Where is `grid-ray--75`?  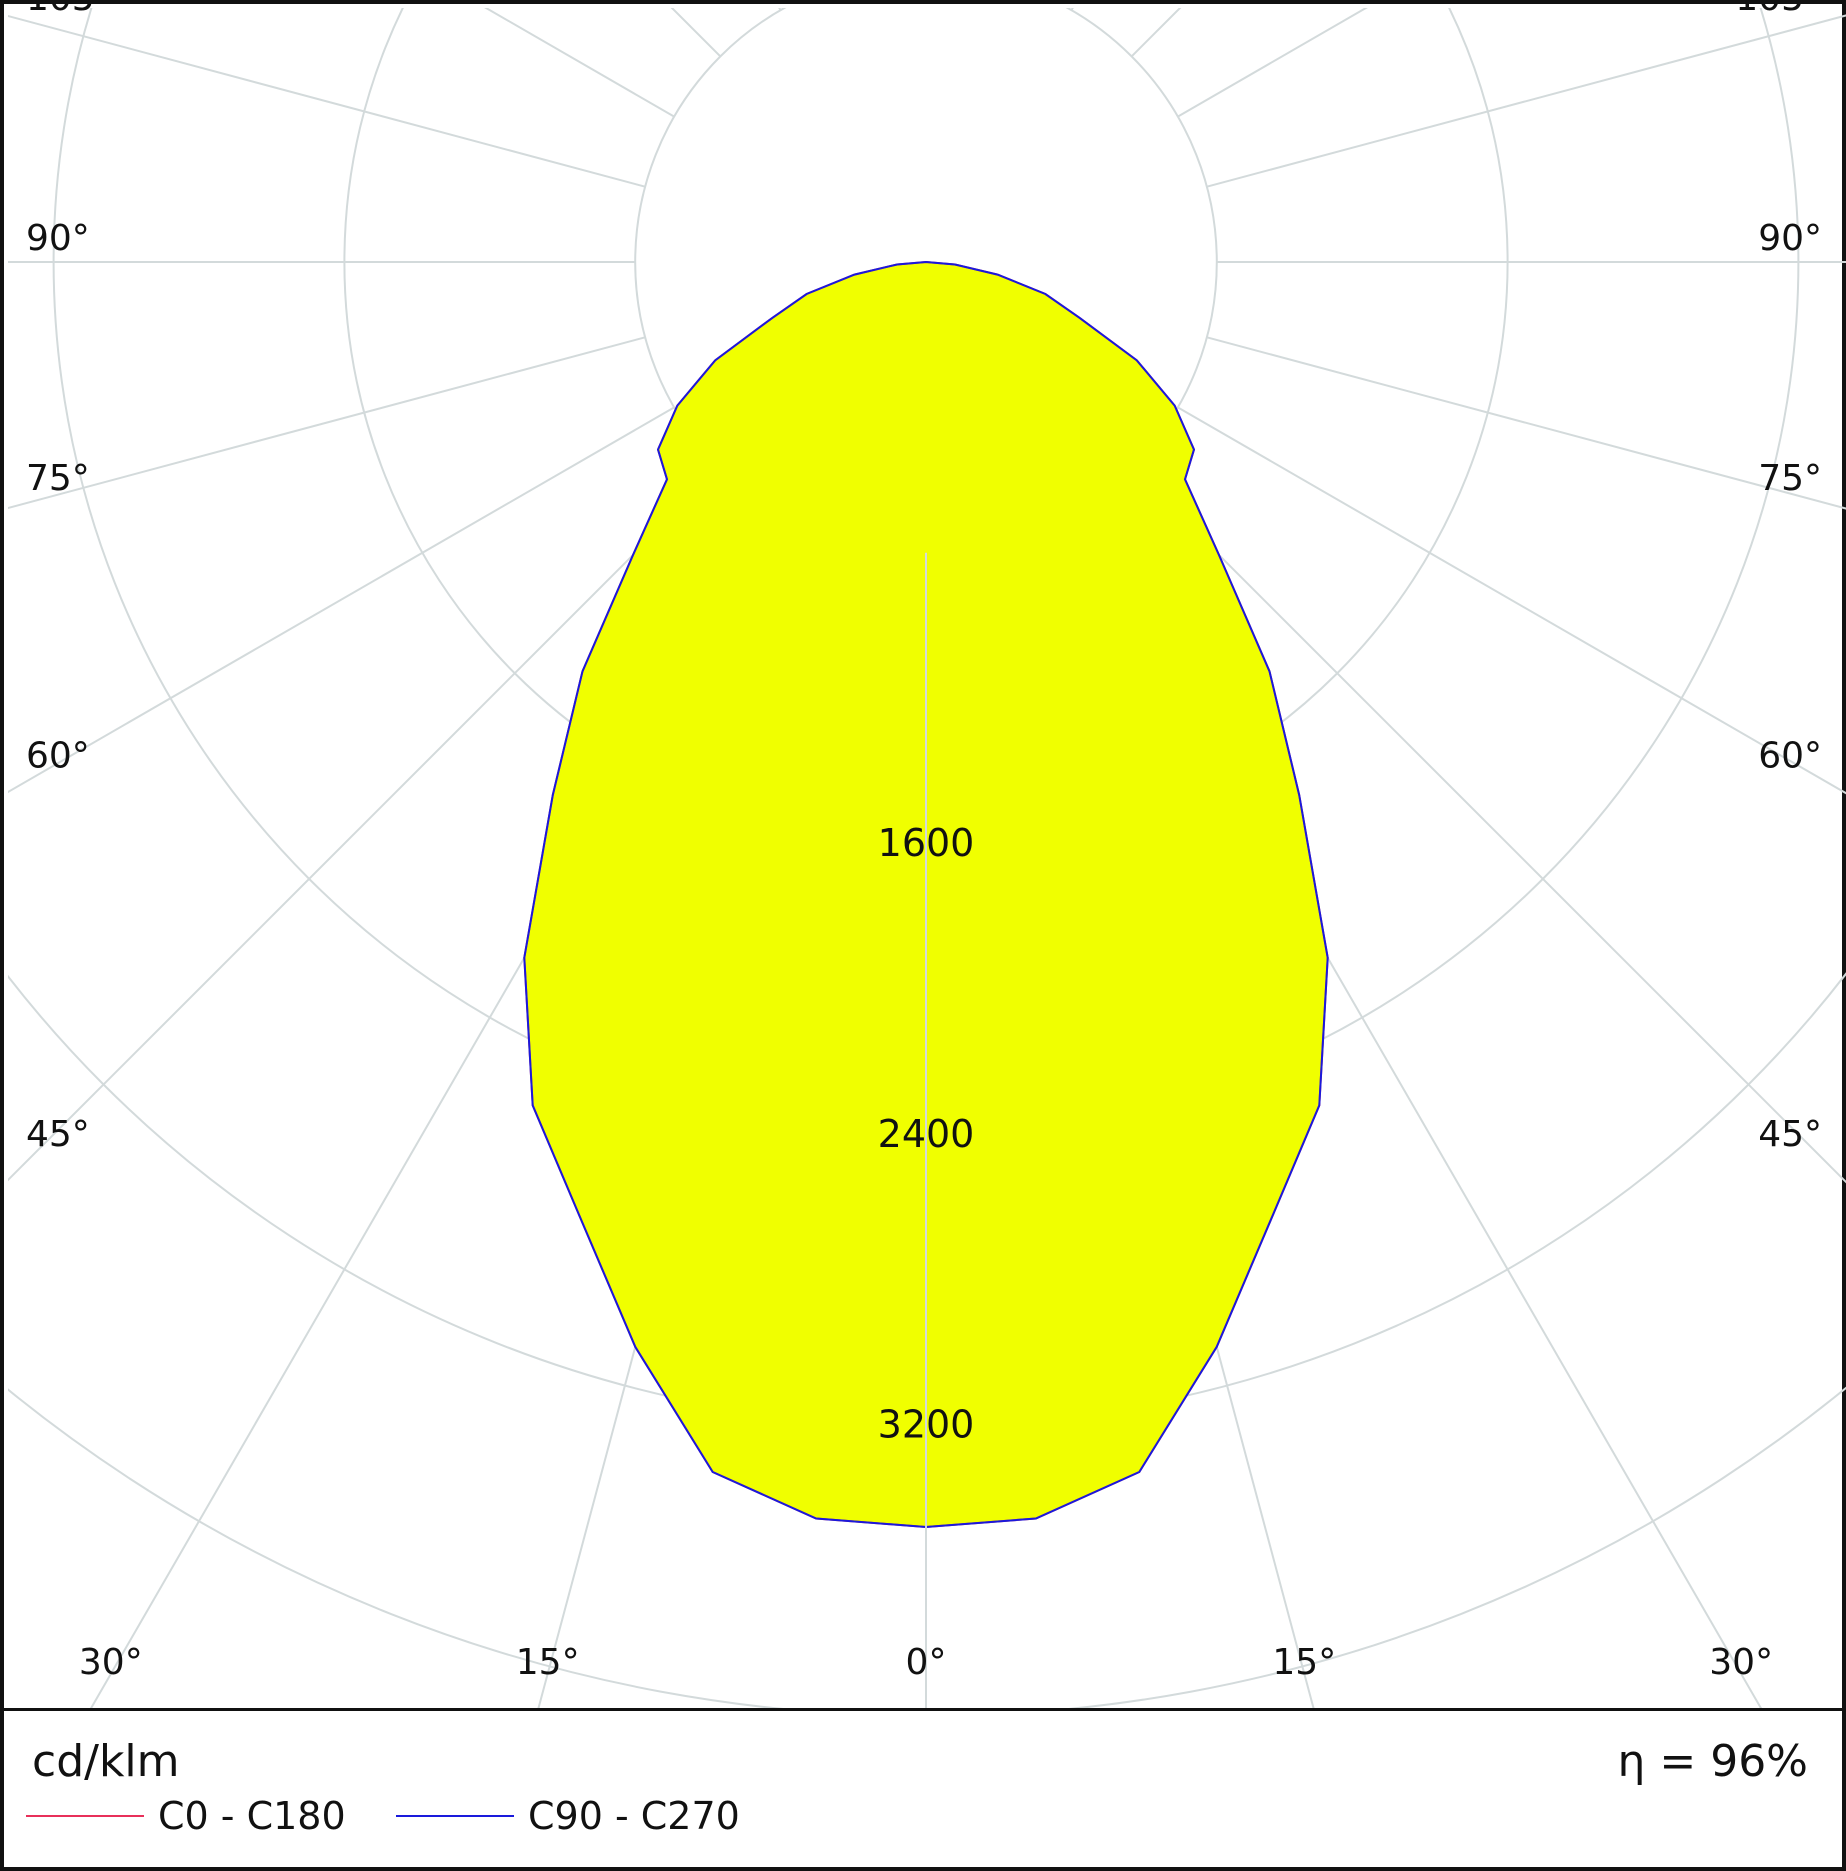 grid-ray--75 is located at coordinates (327, 423).